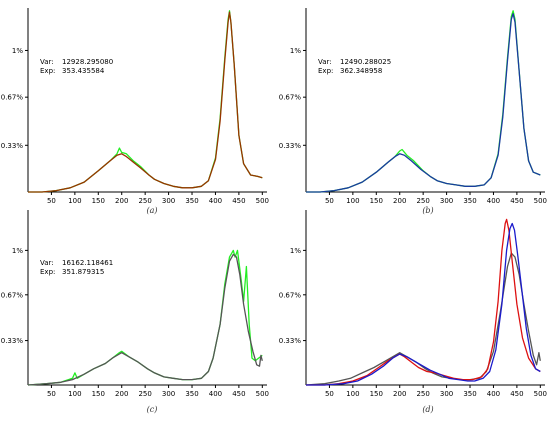  Describe the element at coordinates (87, 62) in the screenshot. I see `annotation-value: 12928.295080` at that location.